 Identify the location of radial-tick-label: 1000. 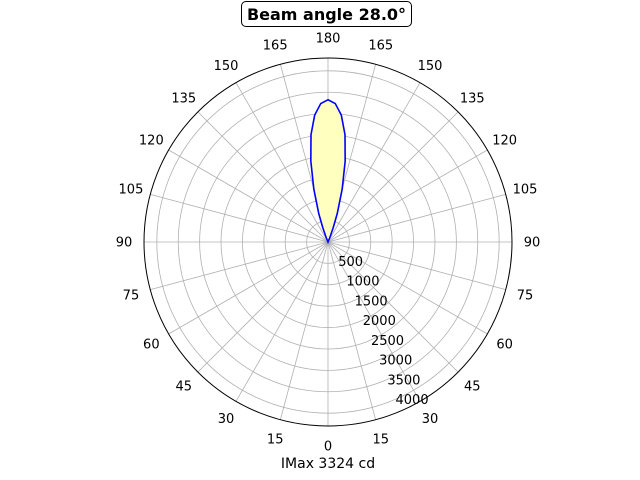
(362, 282).